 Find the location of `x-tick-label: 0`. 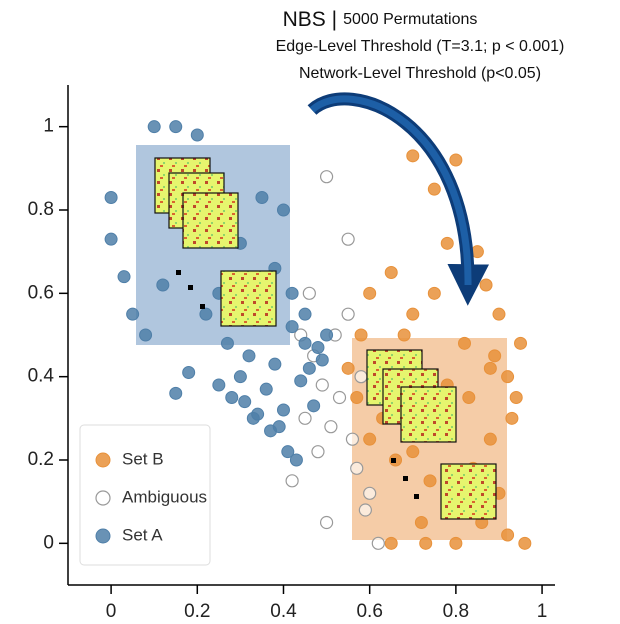

x-tick-label: 0 is located at coordinates (111, 611).